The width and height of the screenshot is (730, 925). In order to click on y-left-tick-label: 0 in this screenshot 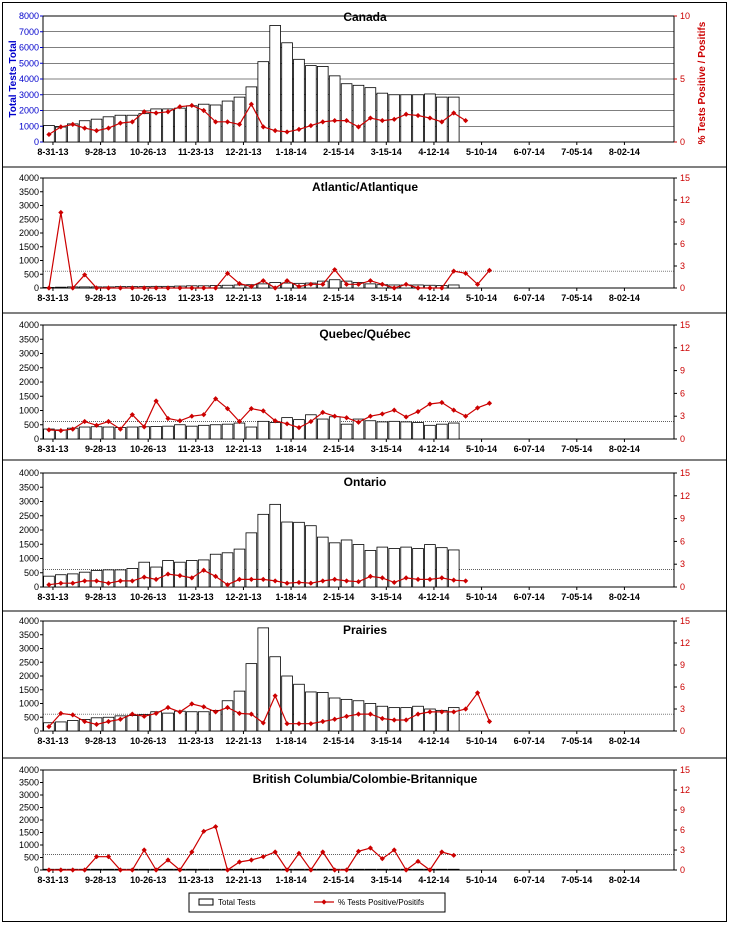, I will do `click(36, 288)`.